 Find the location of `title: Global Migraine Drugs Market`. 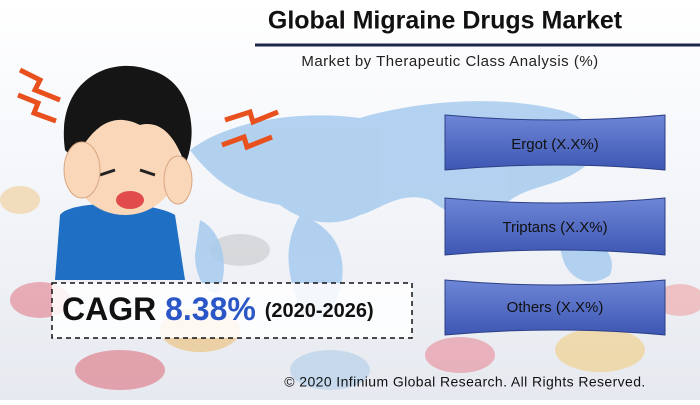

title: Global Migraine Drugs Market is located at coordinates (445, 21).